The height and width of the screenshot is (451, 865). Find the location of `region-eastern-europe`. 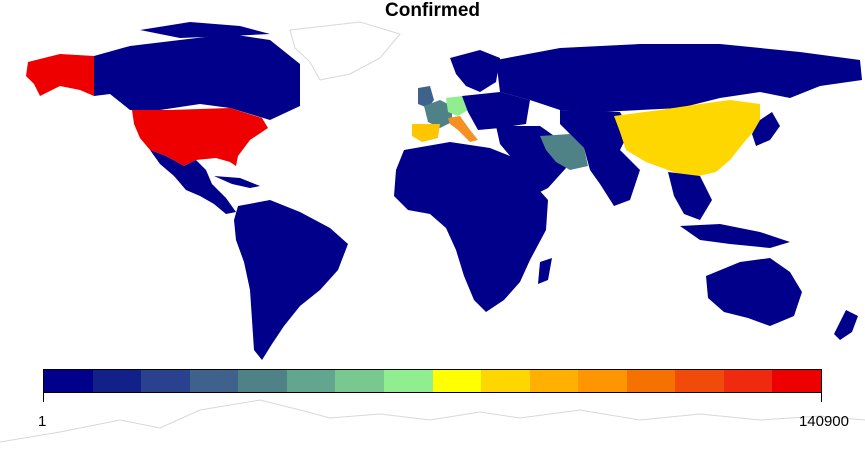

region-eastern-europe is located at coordinates (496, 111).